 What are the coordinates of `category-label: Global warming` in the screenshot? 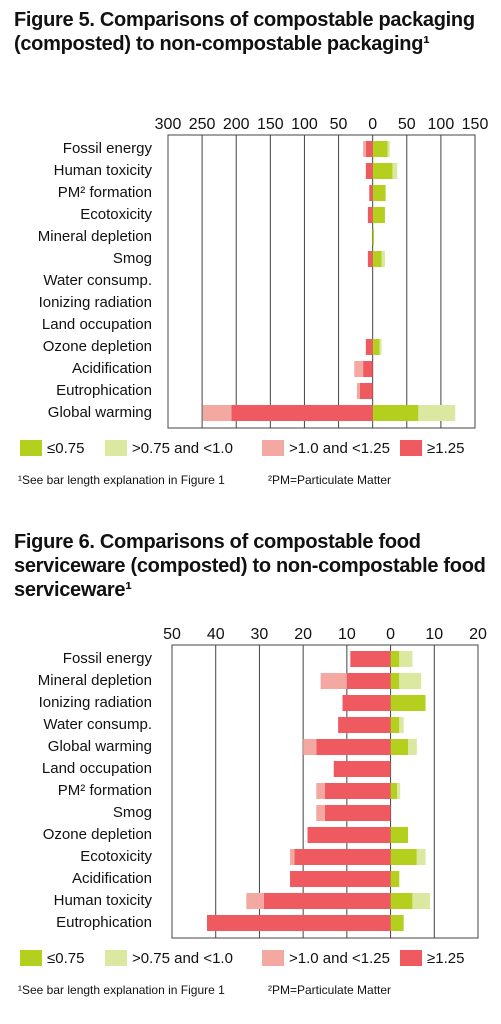 It's located at (100, 412).